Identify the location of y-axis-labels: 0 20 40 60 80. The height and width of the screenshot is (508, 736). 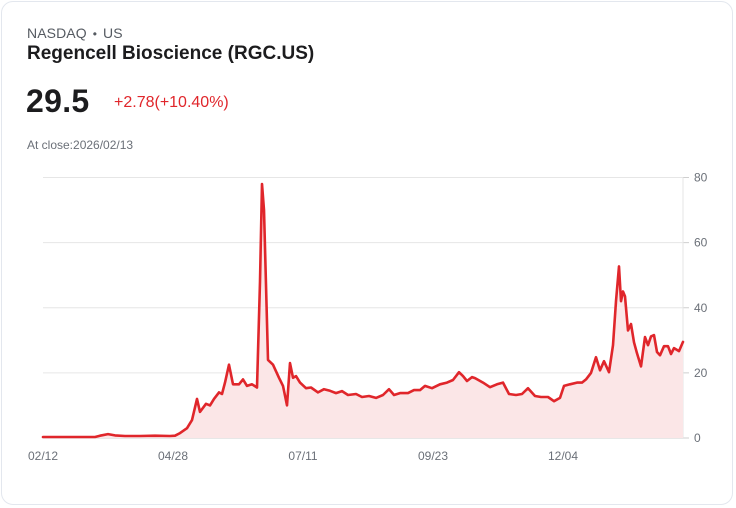
(701, 308).